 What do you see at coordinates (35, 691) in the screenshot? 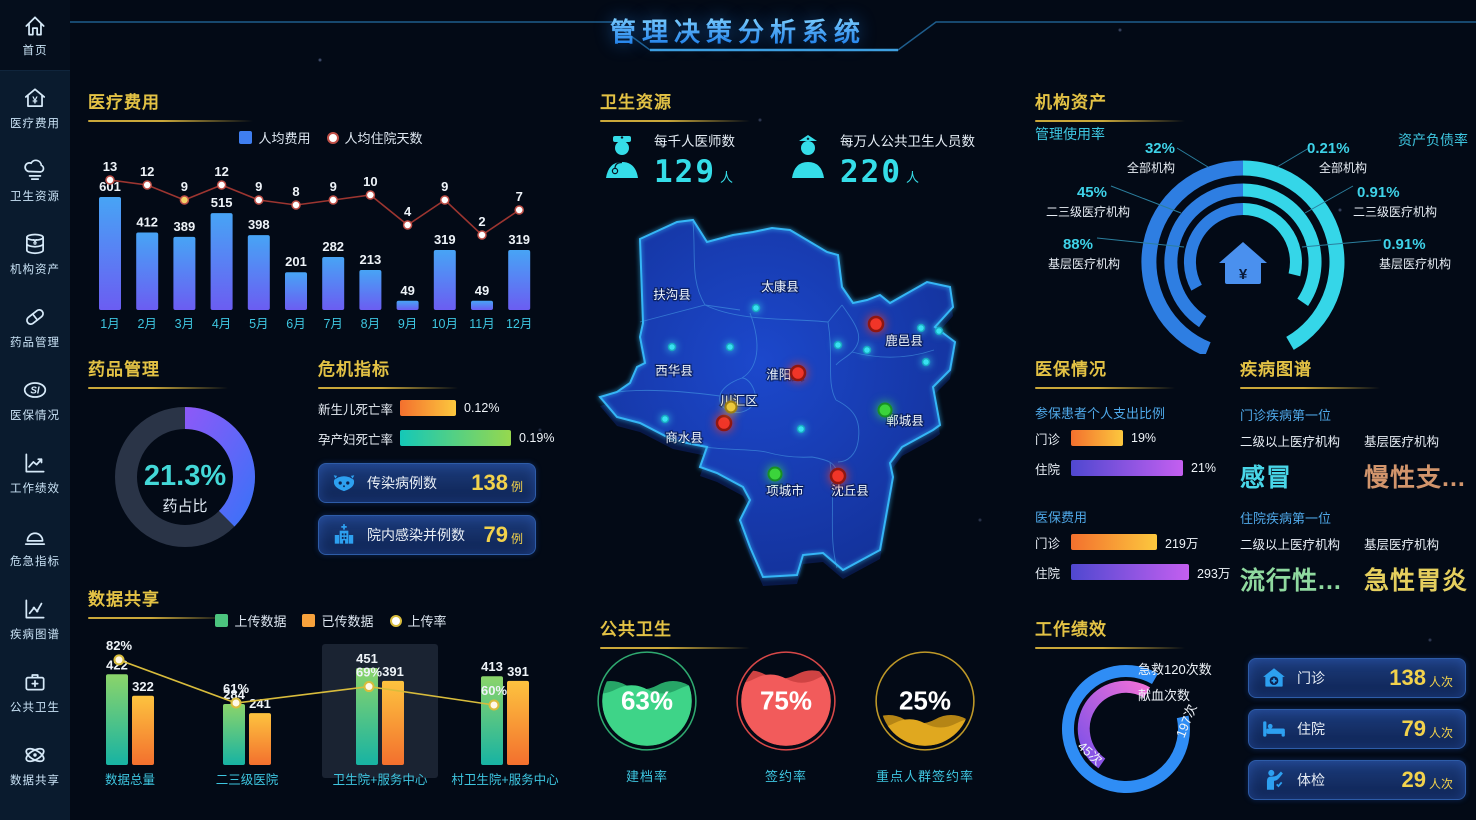
I see `sidebar-item-public-health: 公共卫生` at bounding box center [35, 691].